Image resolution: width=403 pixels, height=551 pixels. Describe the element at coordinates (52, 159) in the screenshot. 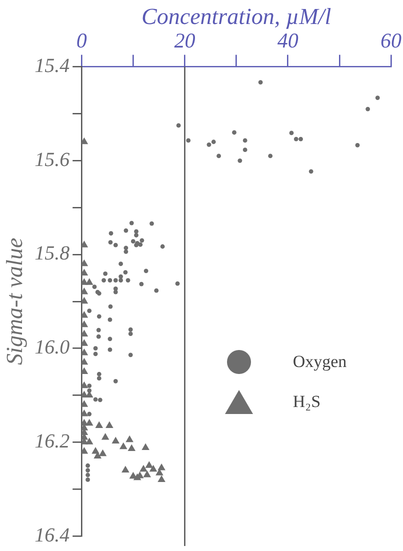

I see `y-tick-label: 15.6` at that location.